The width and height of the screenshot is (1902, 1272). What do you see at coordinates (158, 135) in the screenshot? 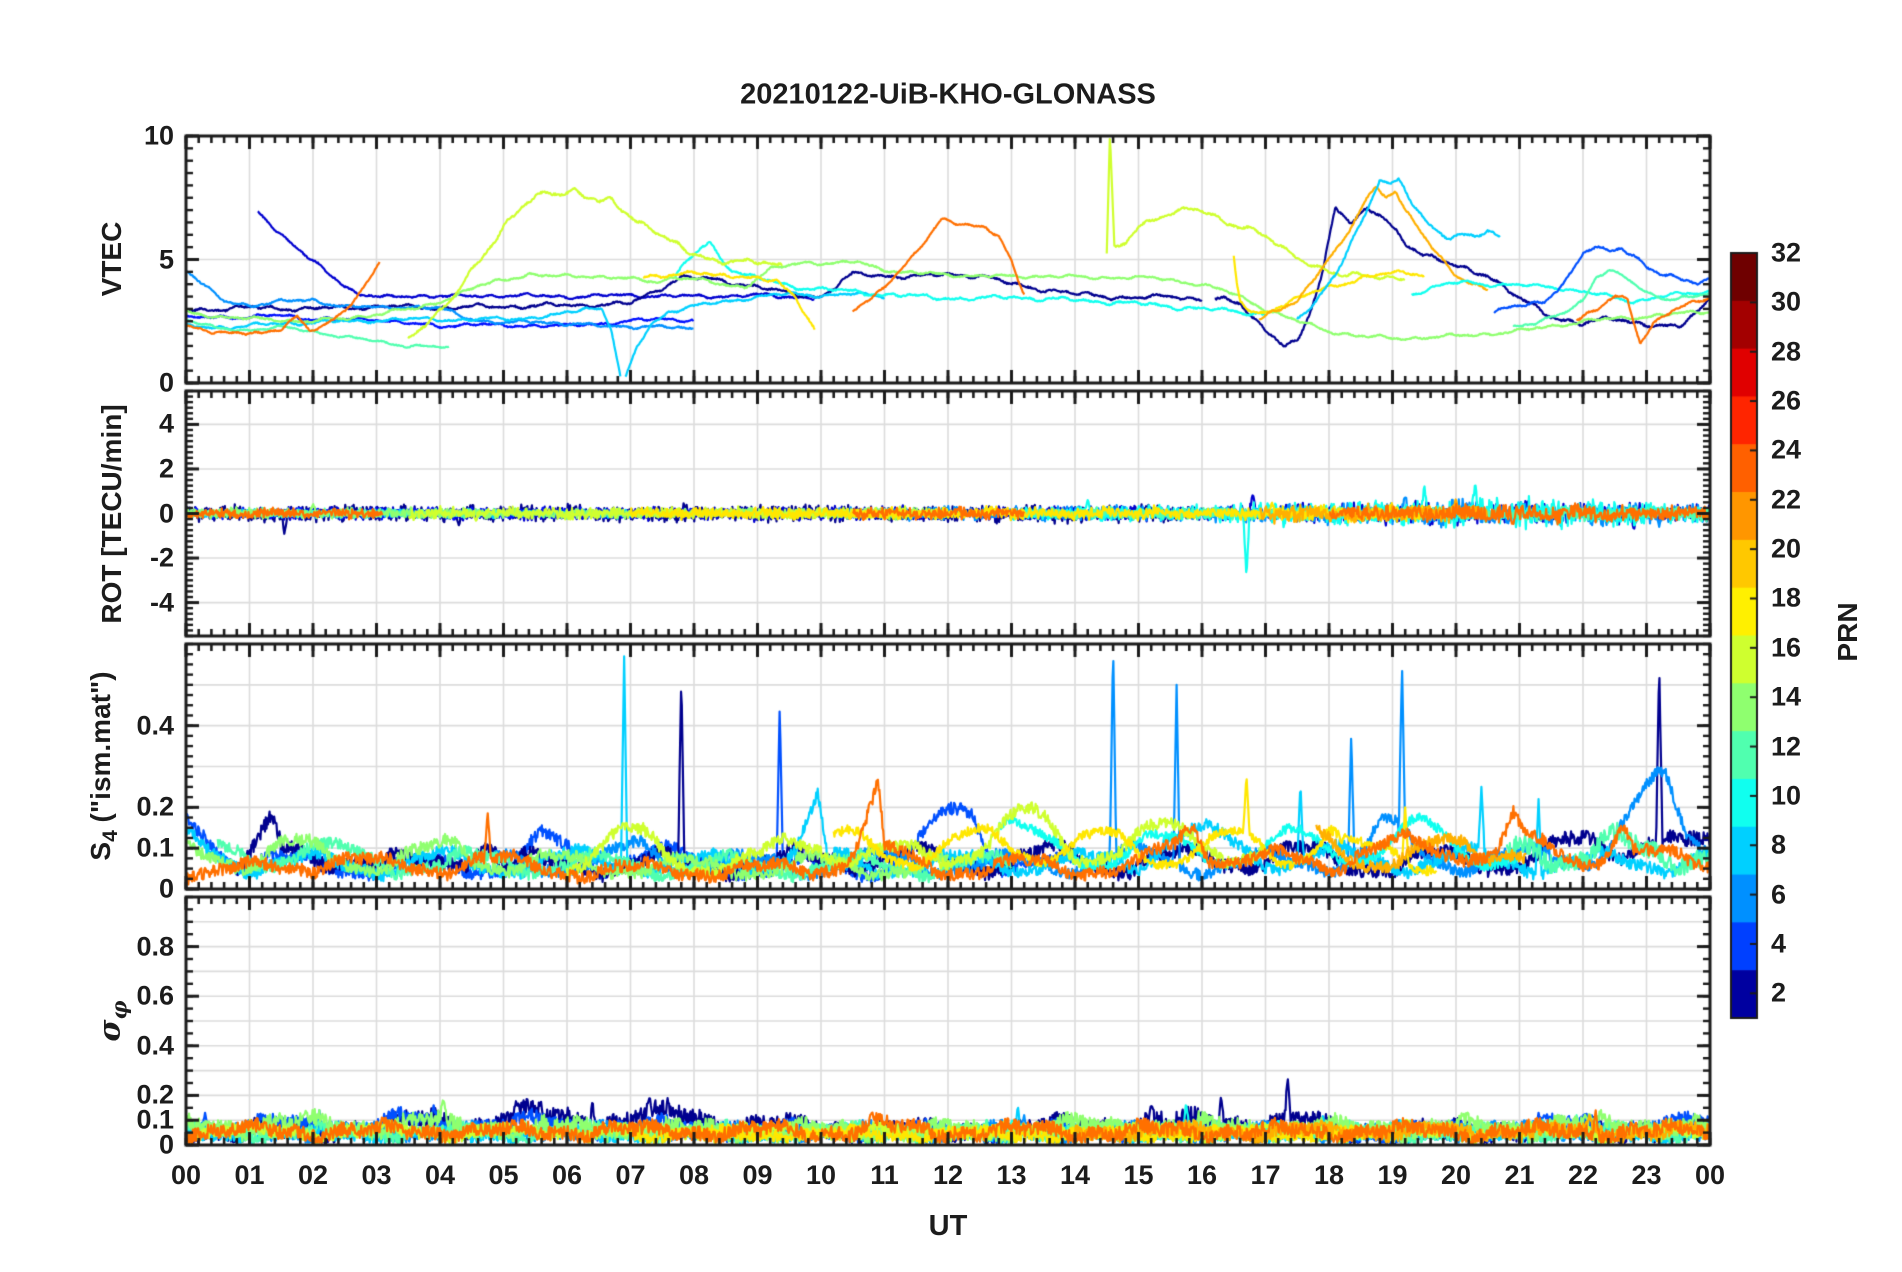
I see `y-tick-label: 10` at bounding box center [158, 135].